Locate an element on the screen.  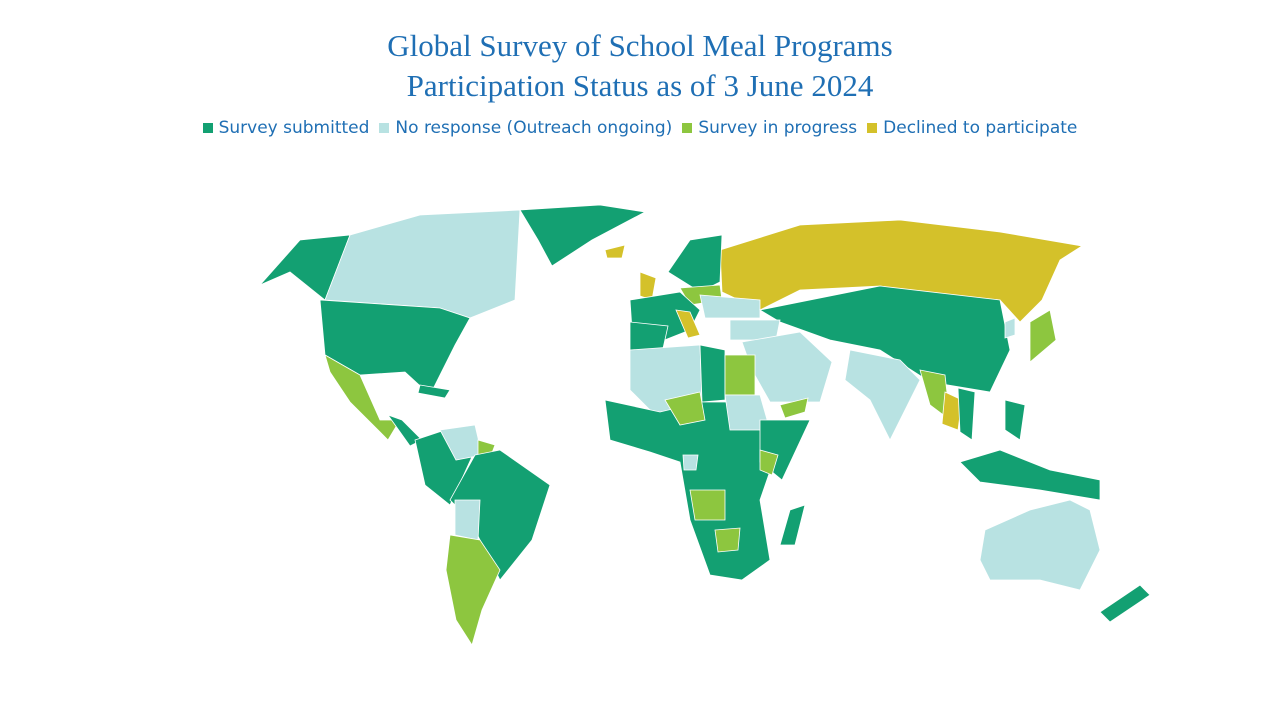
legend-label: Survey submitted is located at coordinates (294, 128).